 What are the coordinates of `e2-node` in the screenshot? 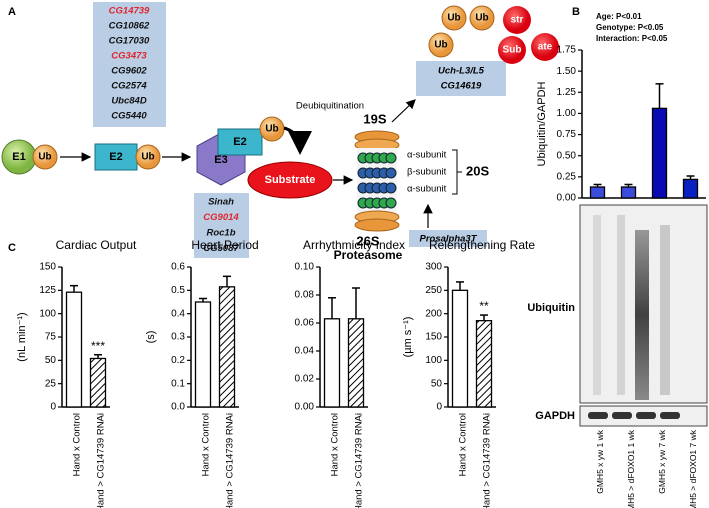 It's located at (240, 142).